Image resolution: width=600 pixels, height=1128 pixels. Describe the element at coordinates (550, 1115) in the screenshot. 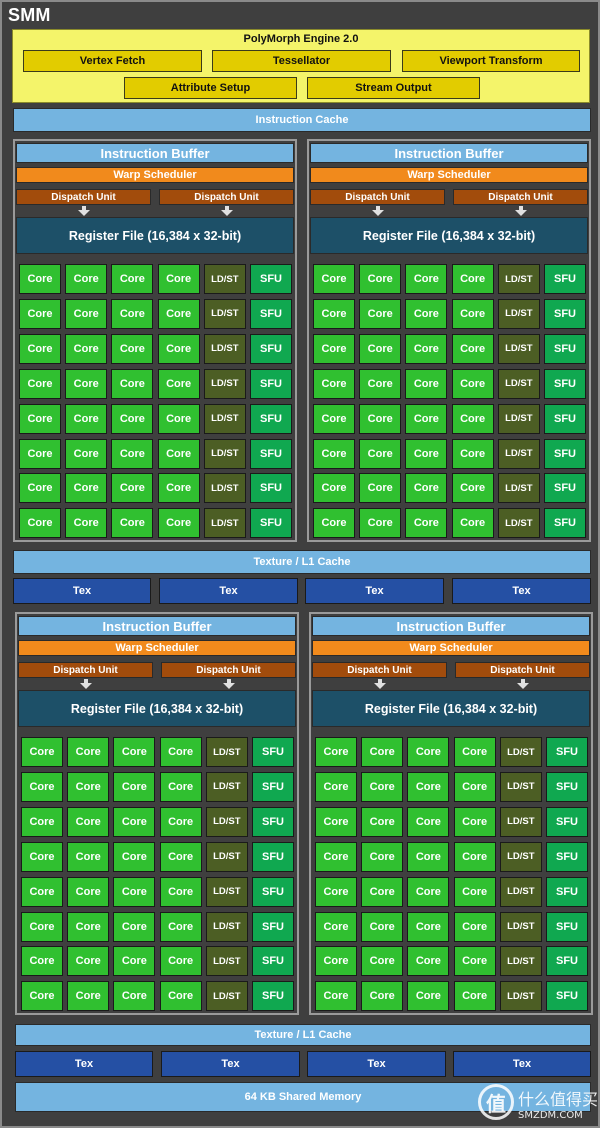

I see `watermark-english: SMZDM.COM` at that location.